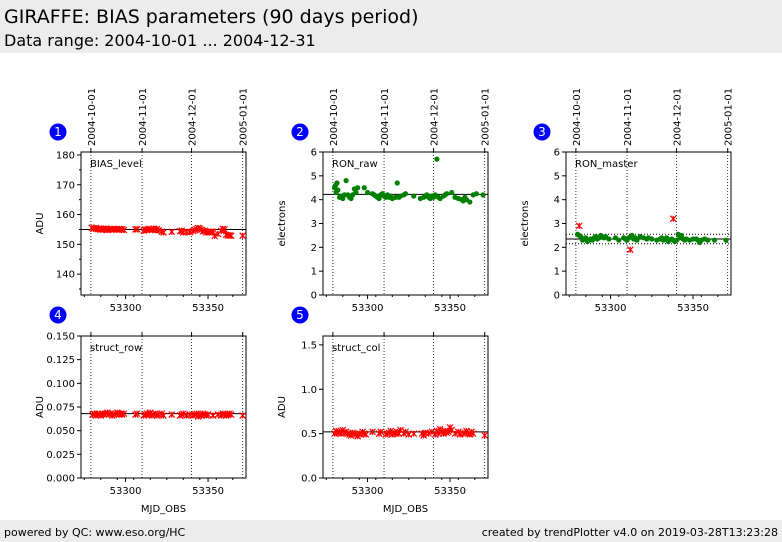 This screenshot has height=542, width=782. I want to click on y-tick-label: 5, so click(557, 176).